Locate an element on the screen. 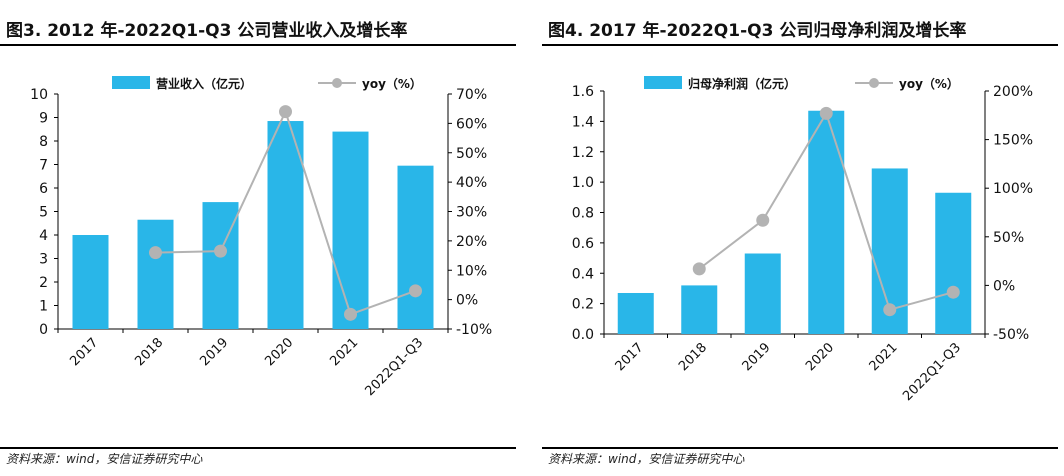 This screenshot has width=1064, height=476. y-tick-label: 4 is located at coordinates (43, 236).